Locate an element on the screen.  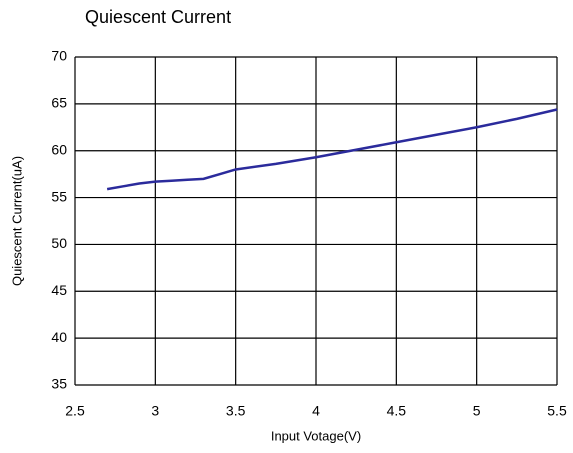
x-axis-label: Input Votage(V) is located at coordinates (316, 435).